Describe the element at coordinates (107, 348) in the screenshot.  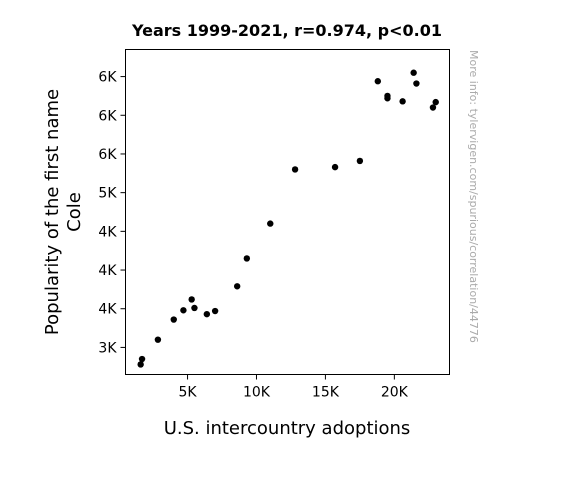
I see `y-tick-label: 3K` at that location.